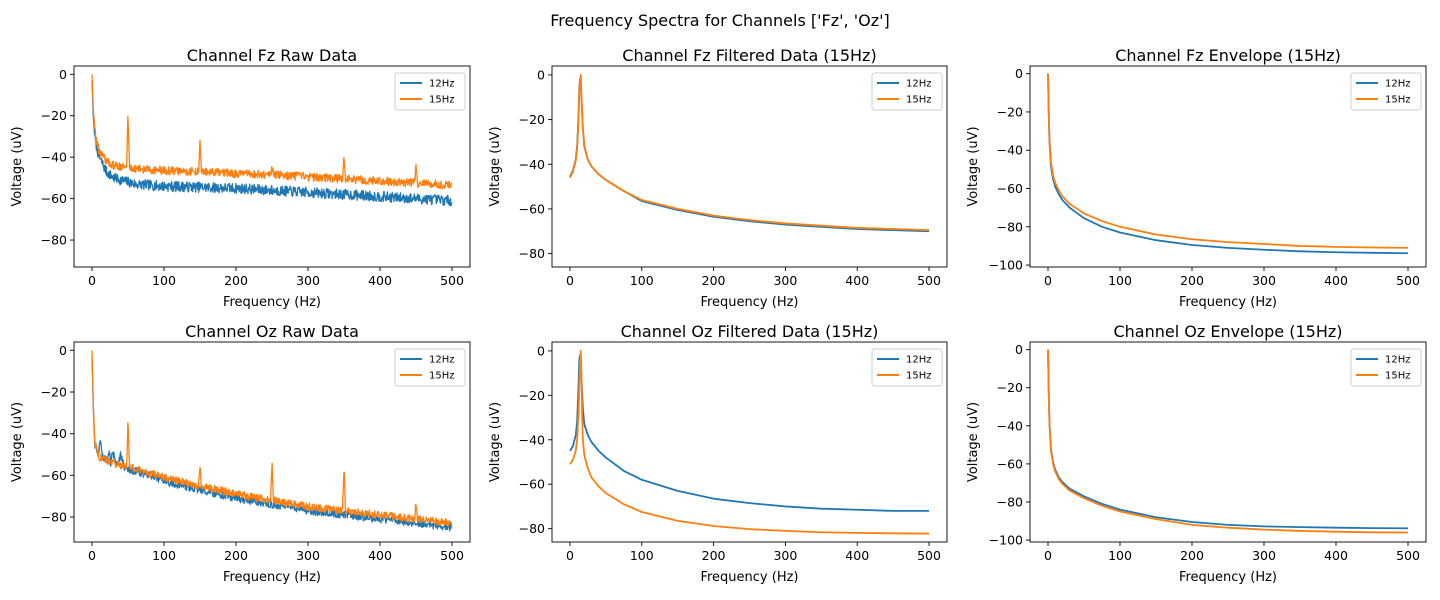 The width and height of the screenshot is (1440, 600). I want to click on chart-title: Channel Oz Raw Data, so click(272, 331).